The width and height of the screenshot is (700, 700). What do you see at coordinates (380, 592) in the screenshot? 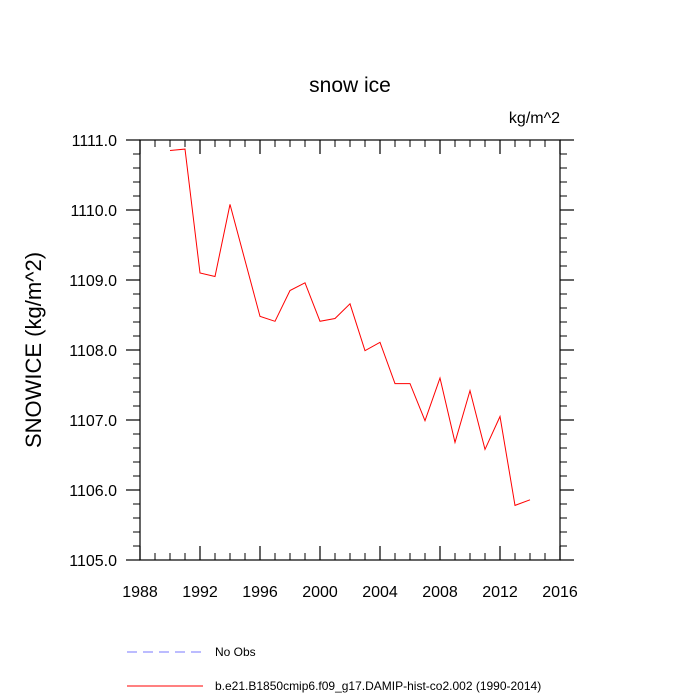
I see `x-tick-label: 2004` at bounding box center [380, 592].